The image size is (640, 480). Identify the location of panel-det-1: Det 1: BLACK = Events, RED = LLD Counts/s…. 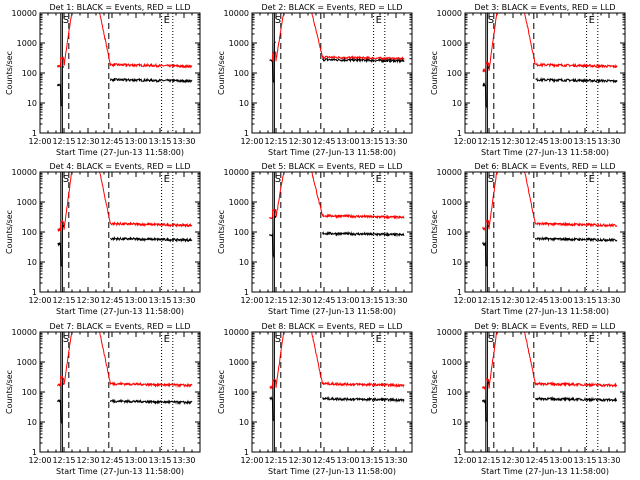
(103, 80).